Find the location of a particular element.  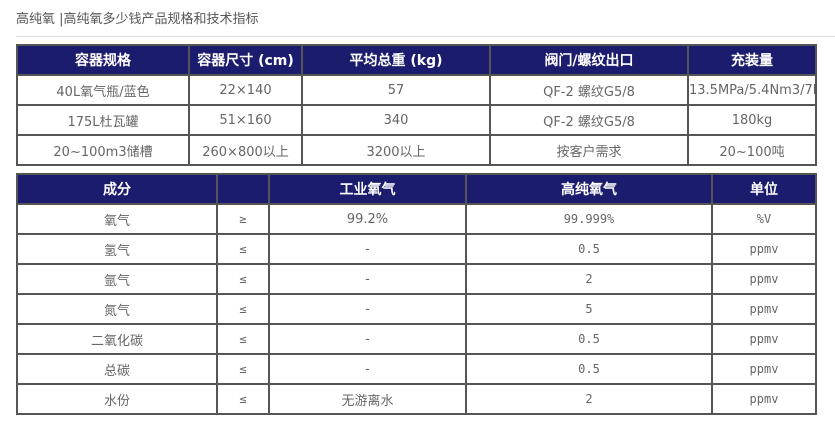

tech-table-header: 成分 工业氧气 高纯氧气 单位 is located at coordinates (416, 189).